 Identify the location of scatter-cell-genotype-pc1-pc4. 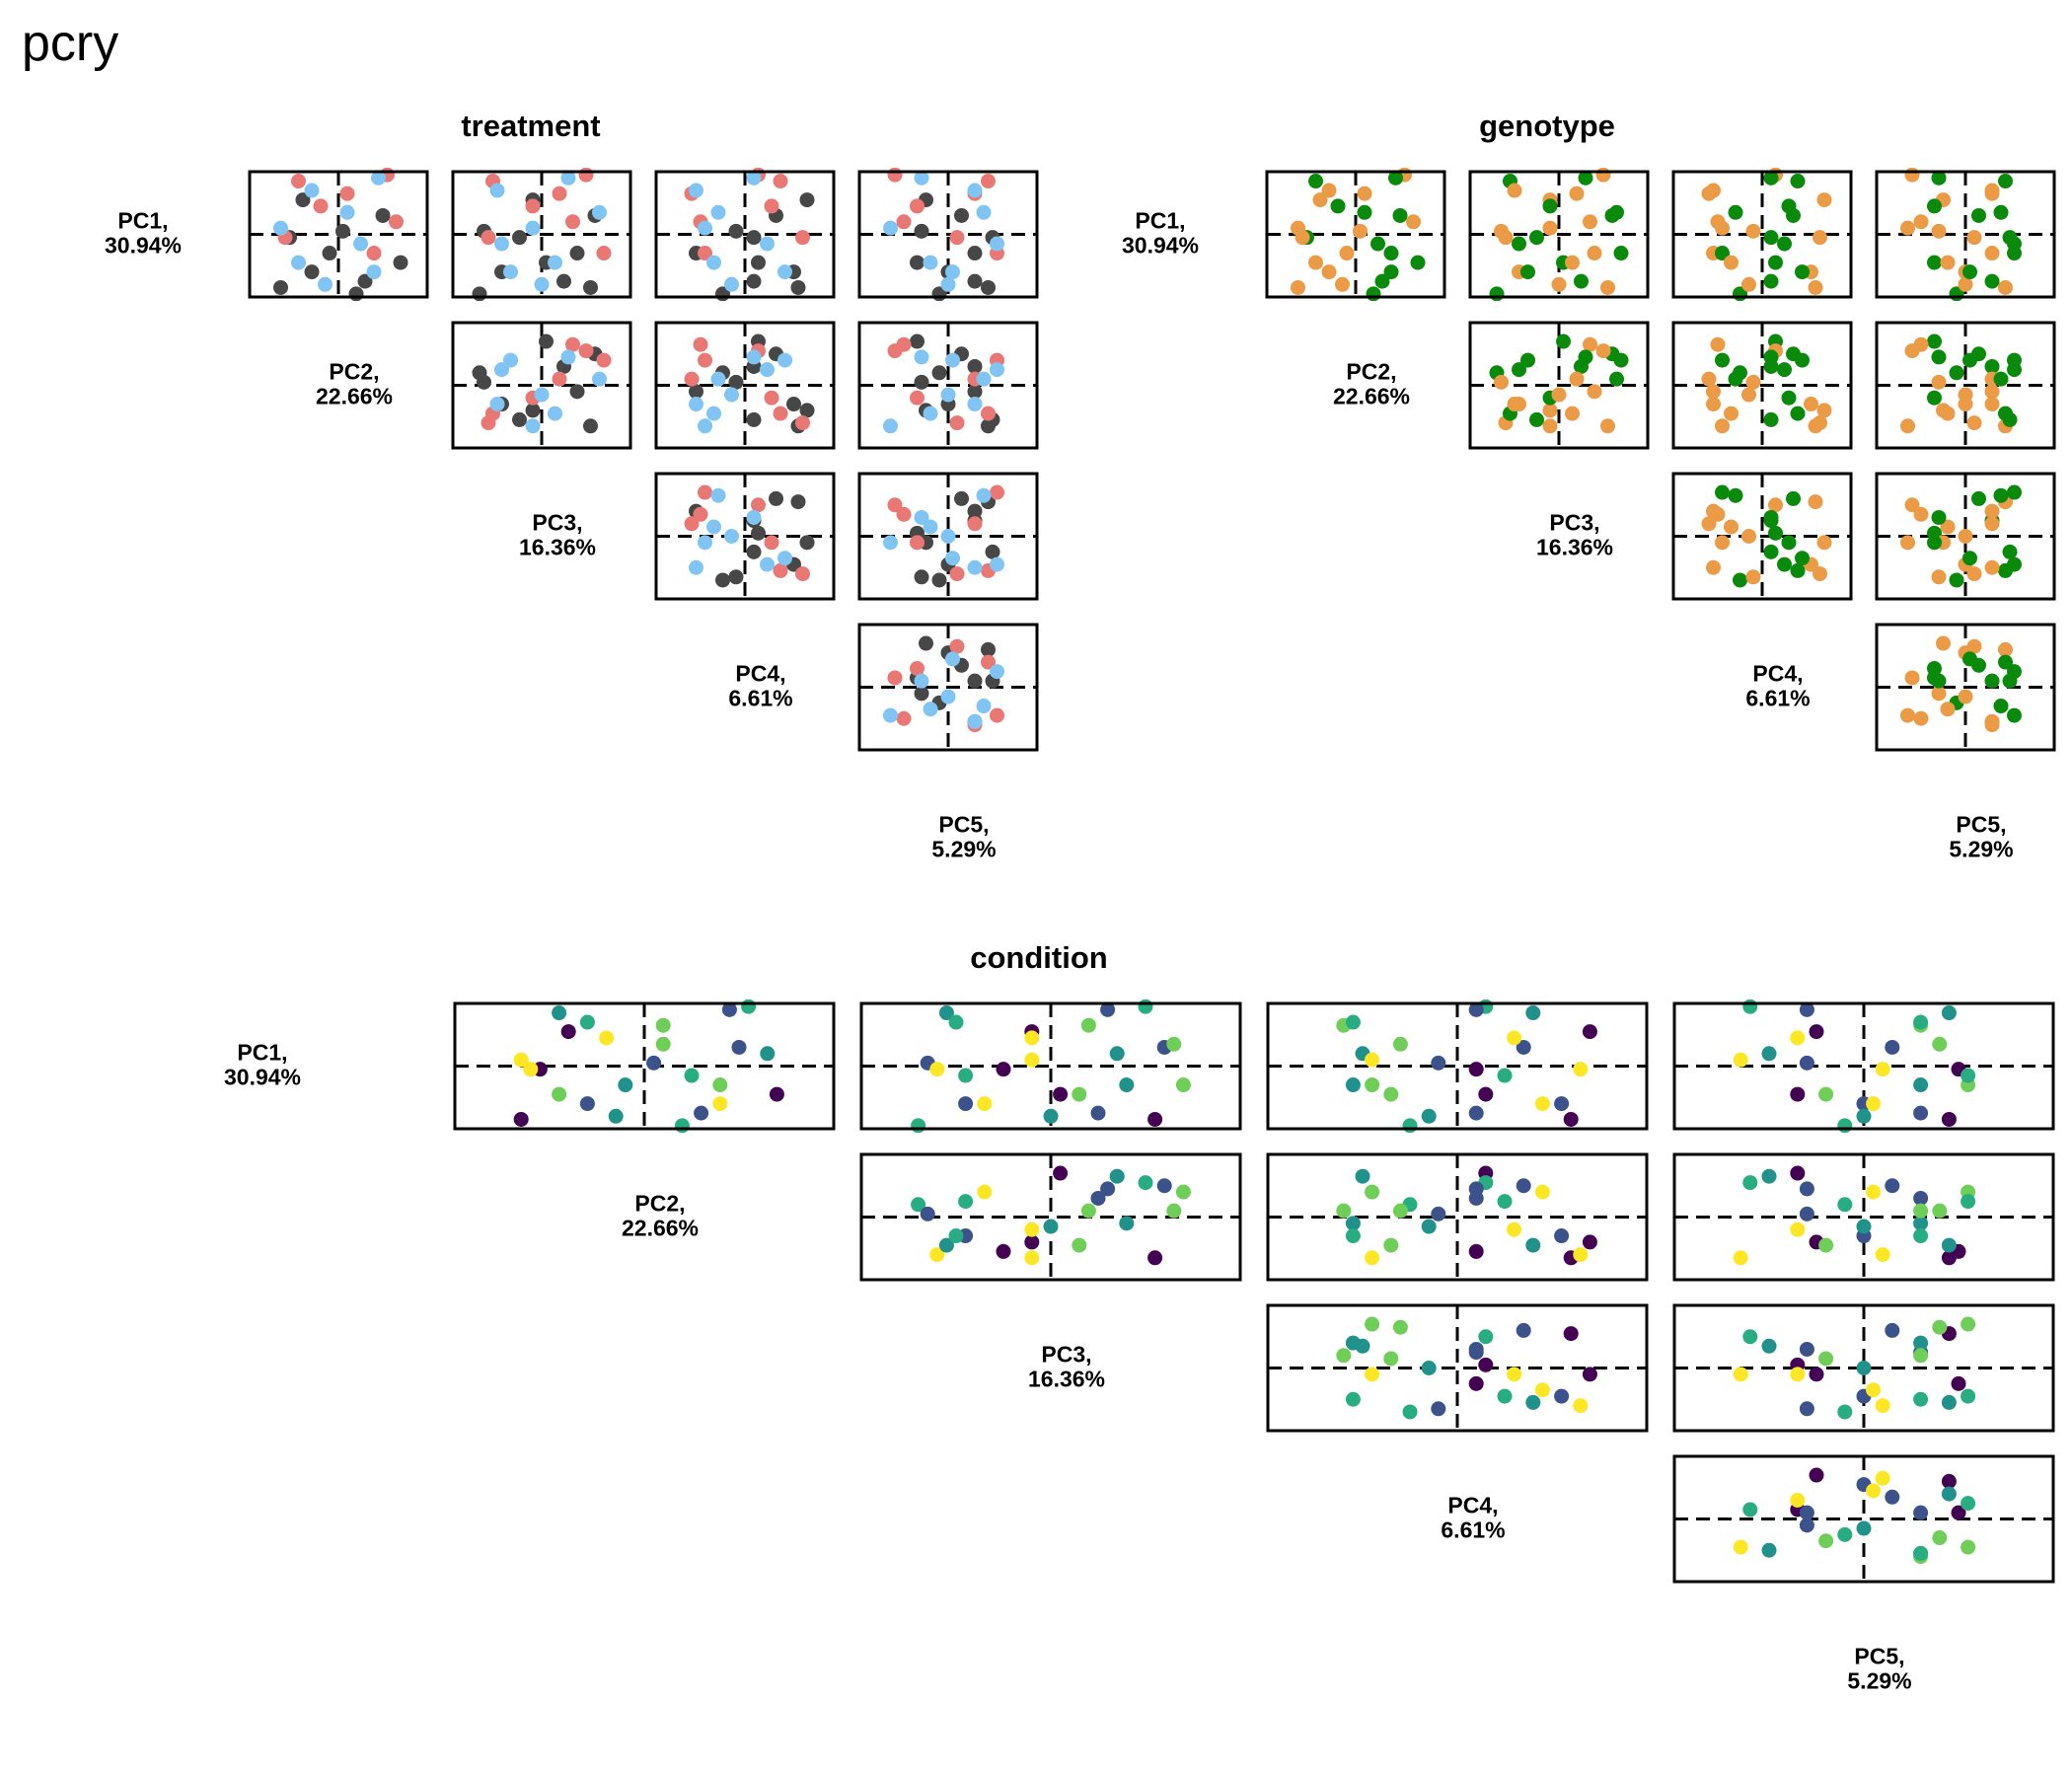
(1762, 235).